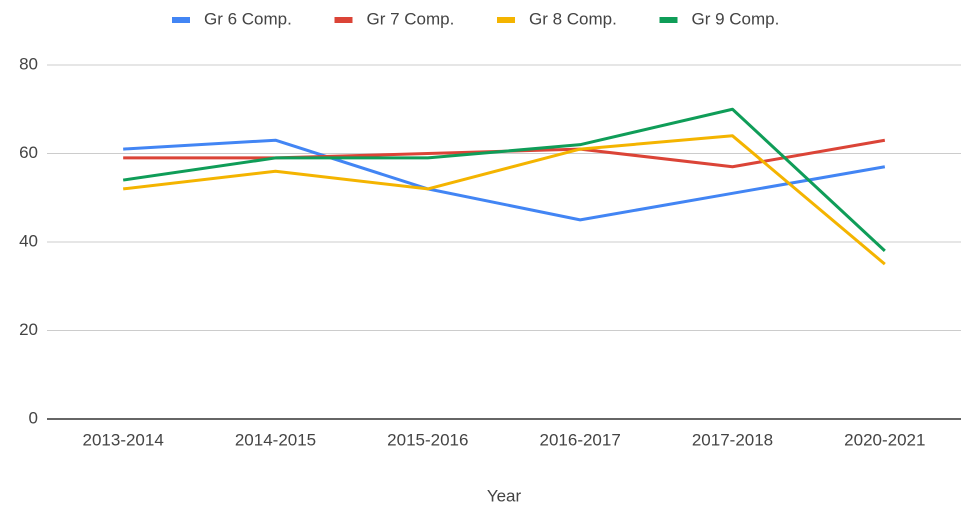  I want to click on legend-label: Gr 7 Comp., so click(411, 18).